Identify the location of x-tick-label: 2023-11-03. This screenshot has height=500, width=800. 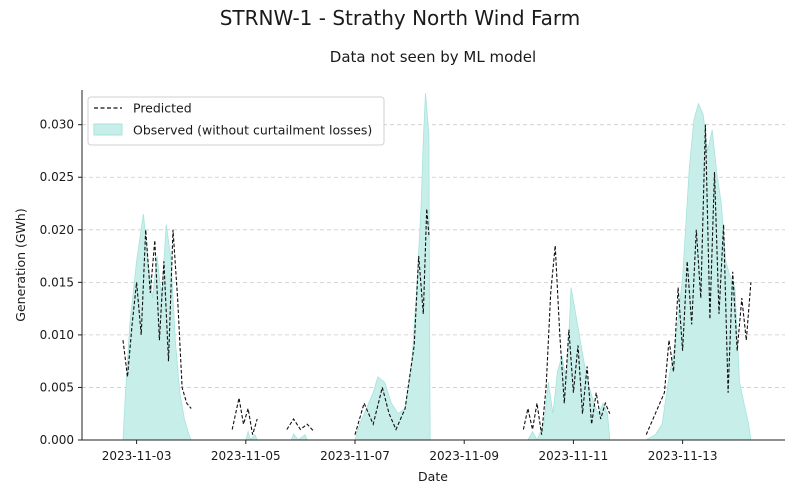
(137, 456).